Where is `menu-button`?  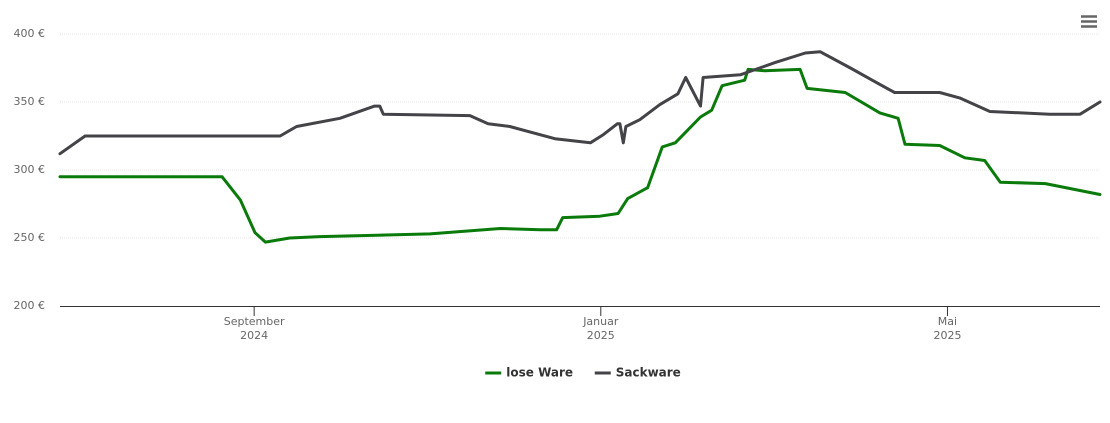
menu-button is located at coordinates (1089, 22).